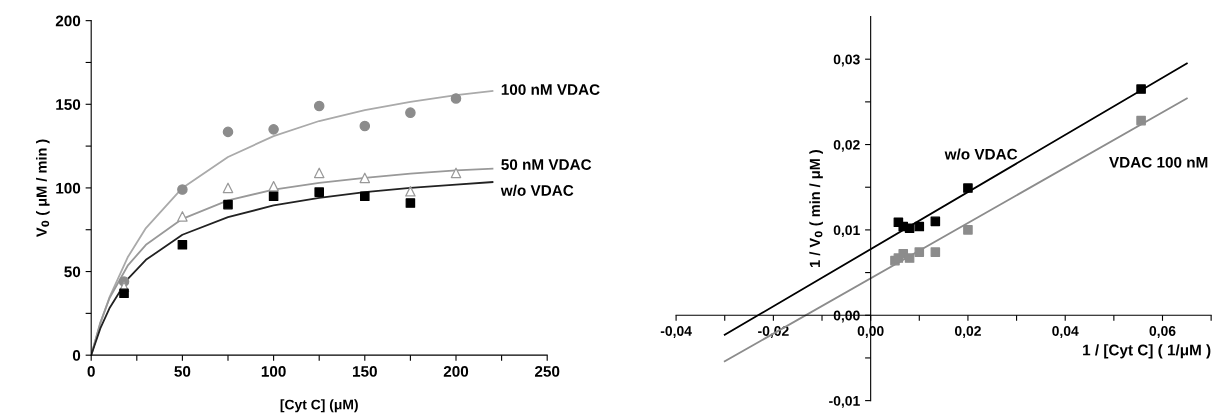 Image resolution: width=1216 pixels, height=413 pixels. I want to click on y-tick-label: 150, so click(68, 104).